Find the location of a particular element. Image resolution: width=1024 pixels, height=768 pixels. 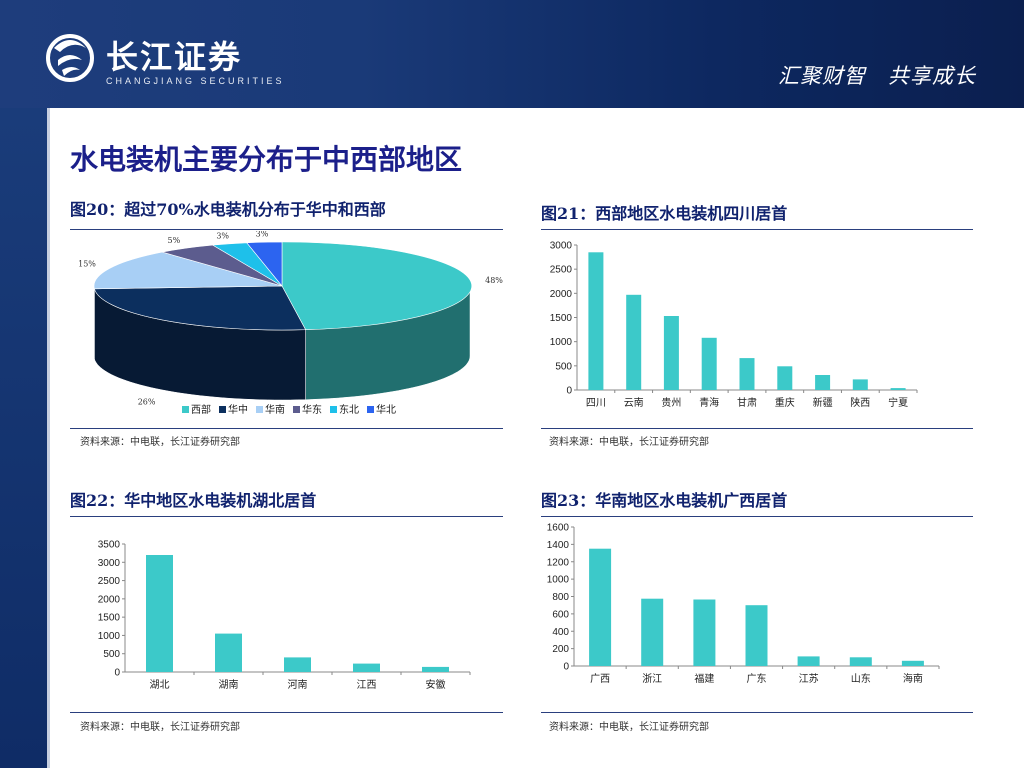

y-tick-label: 800 is located at coordinates (560, 597).